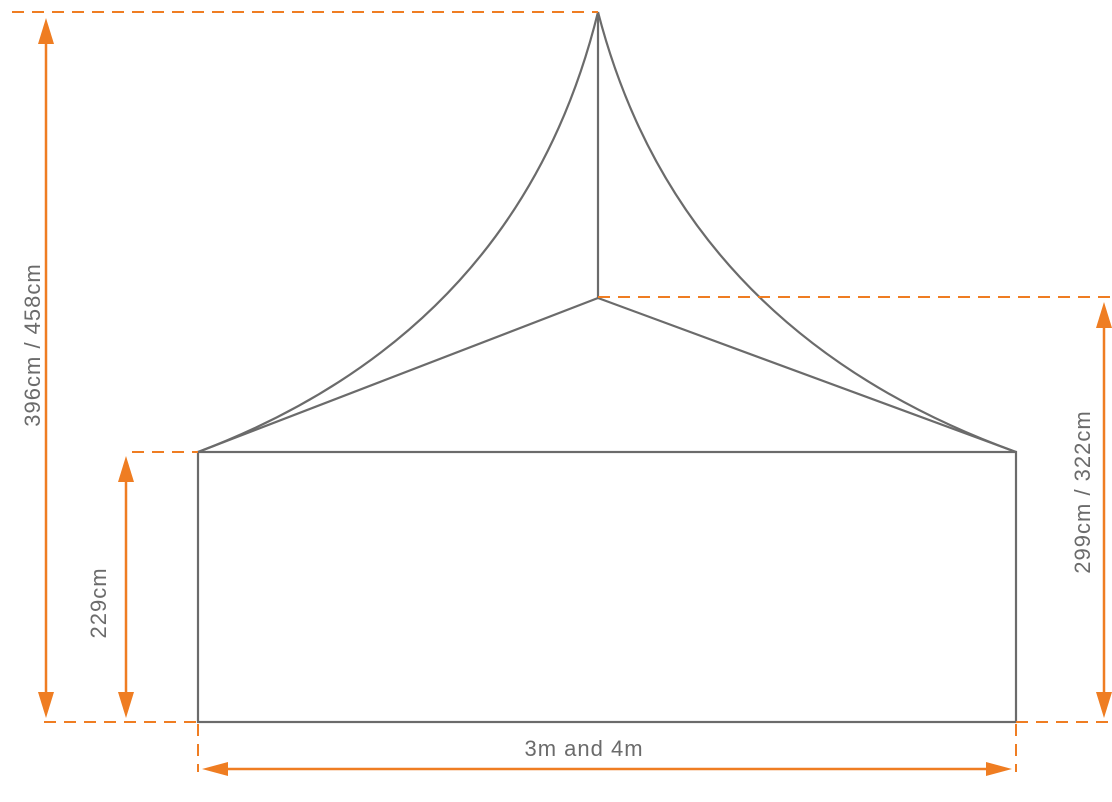 The image size is (1112, 802). I want to click on frame-peak-height-label: 299cm / 322cm, so click(1082, 491).